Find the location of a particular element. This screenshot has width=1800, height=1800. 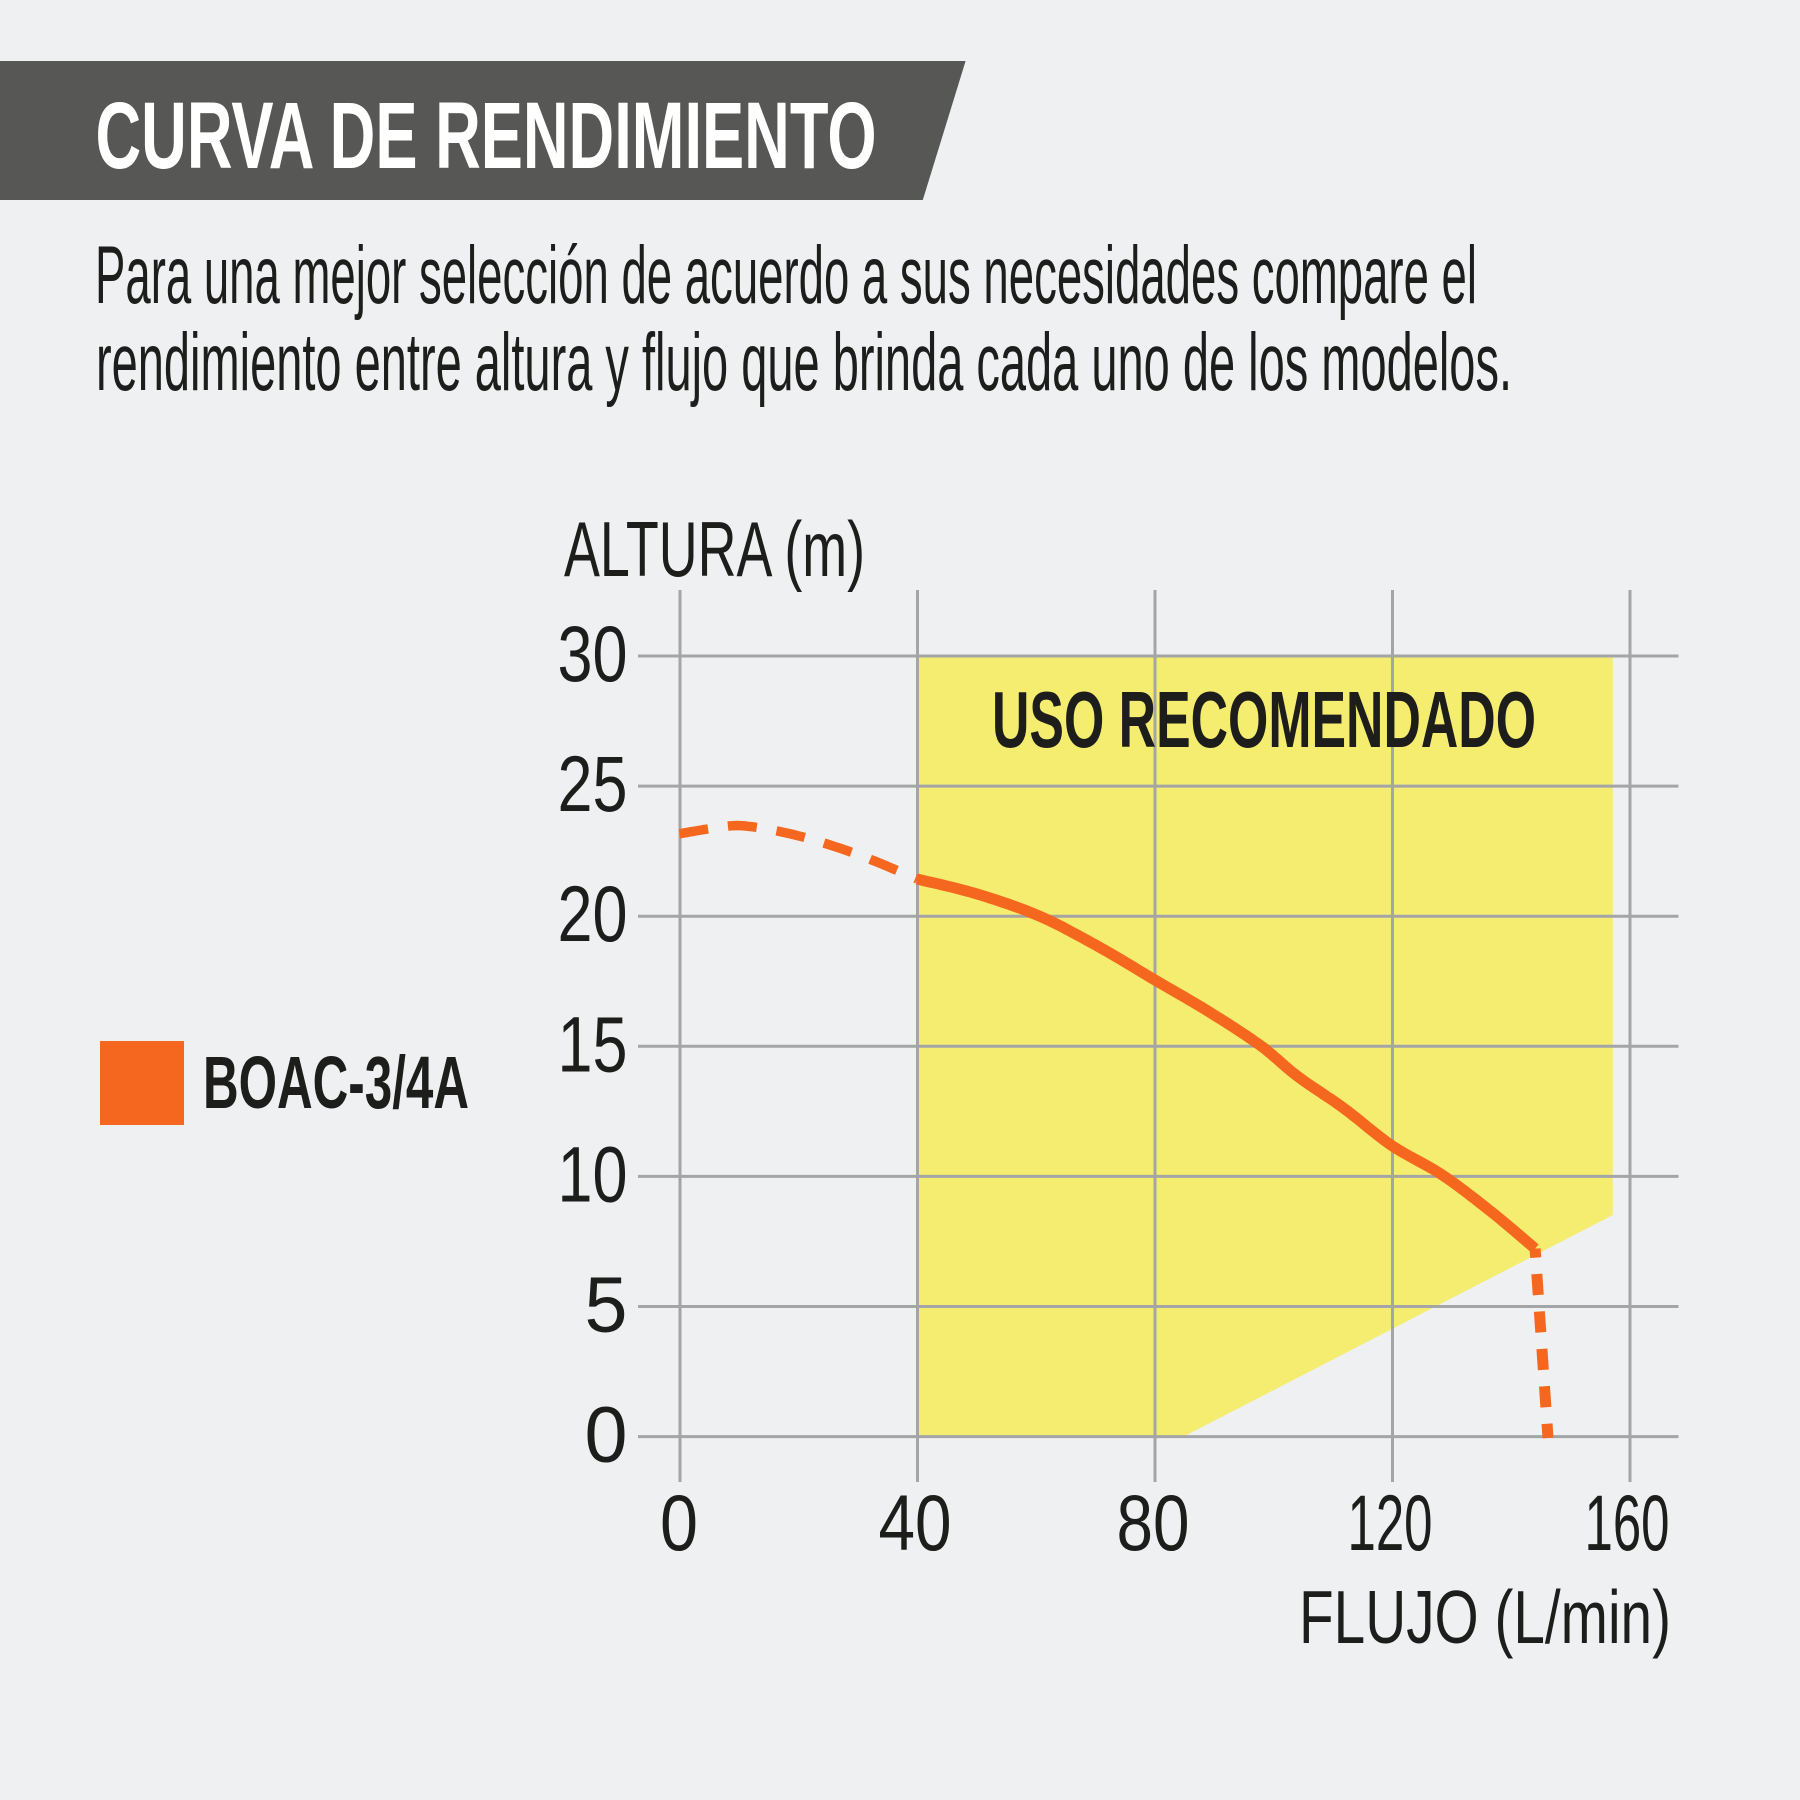

svg-text: FLUJO (L/min) is located at coordinates (1485, 1617).